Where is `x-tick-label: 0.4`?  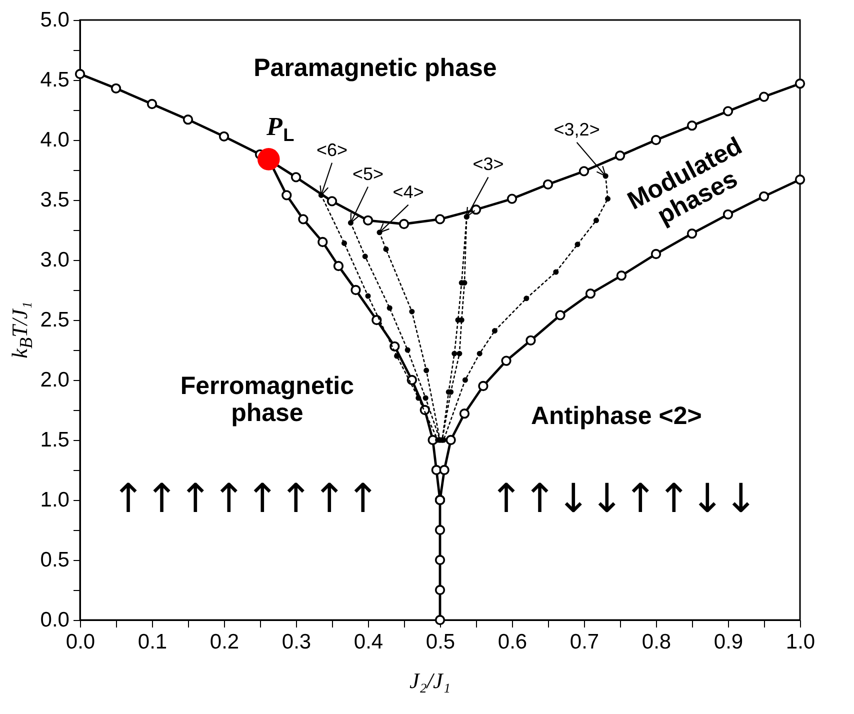
x-tick-label: 0.4 is located at coordinates (369, 642).